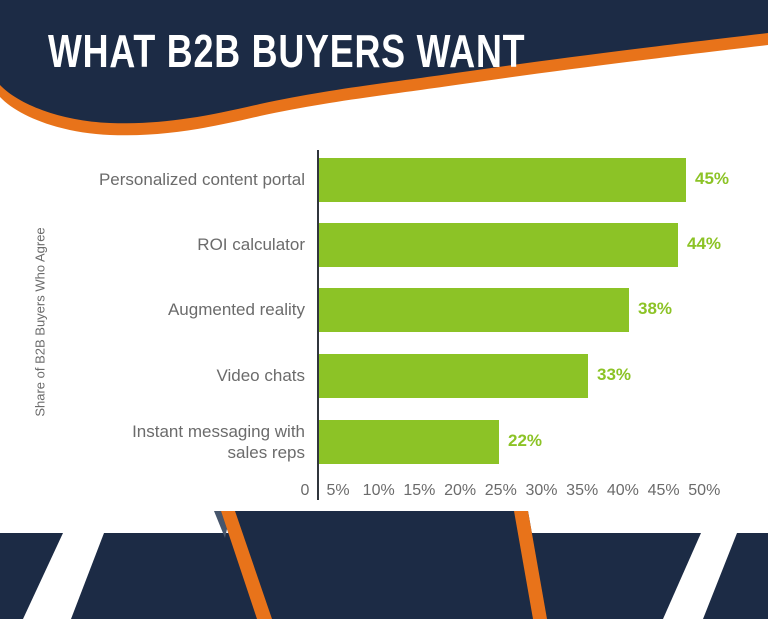 The width and height of the screenshot is (768, 619). What do you see at coordinates (251, 245) in the screenshot?
I see `category-label: ROI calculator` at bounding box center [251, 245].